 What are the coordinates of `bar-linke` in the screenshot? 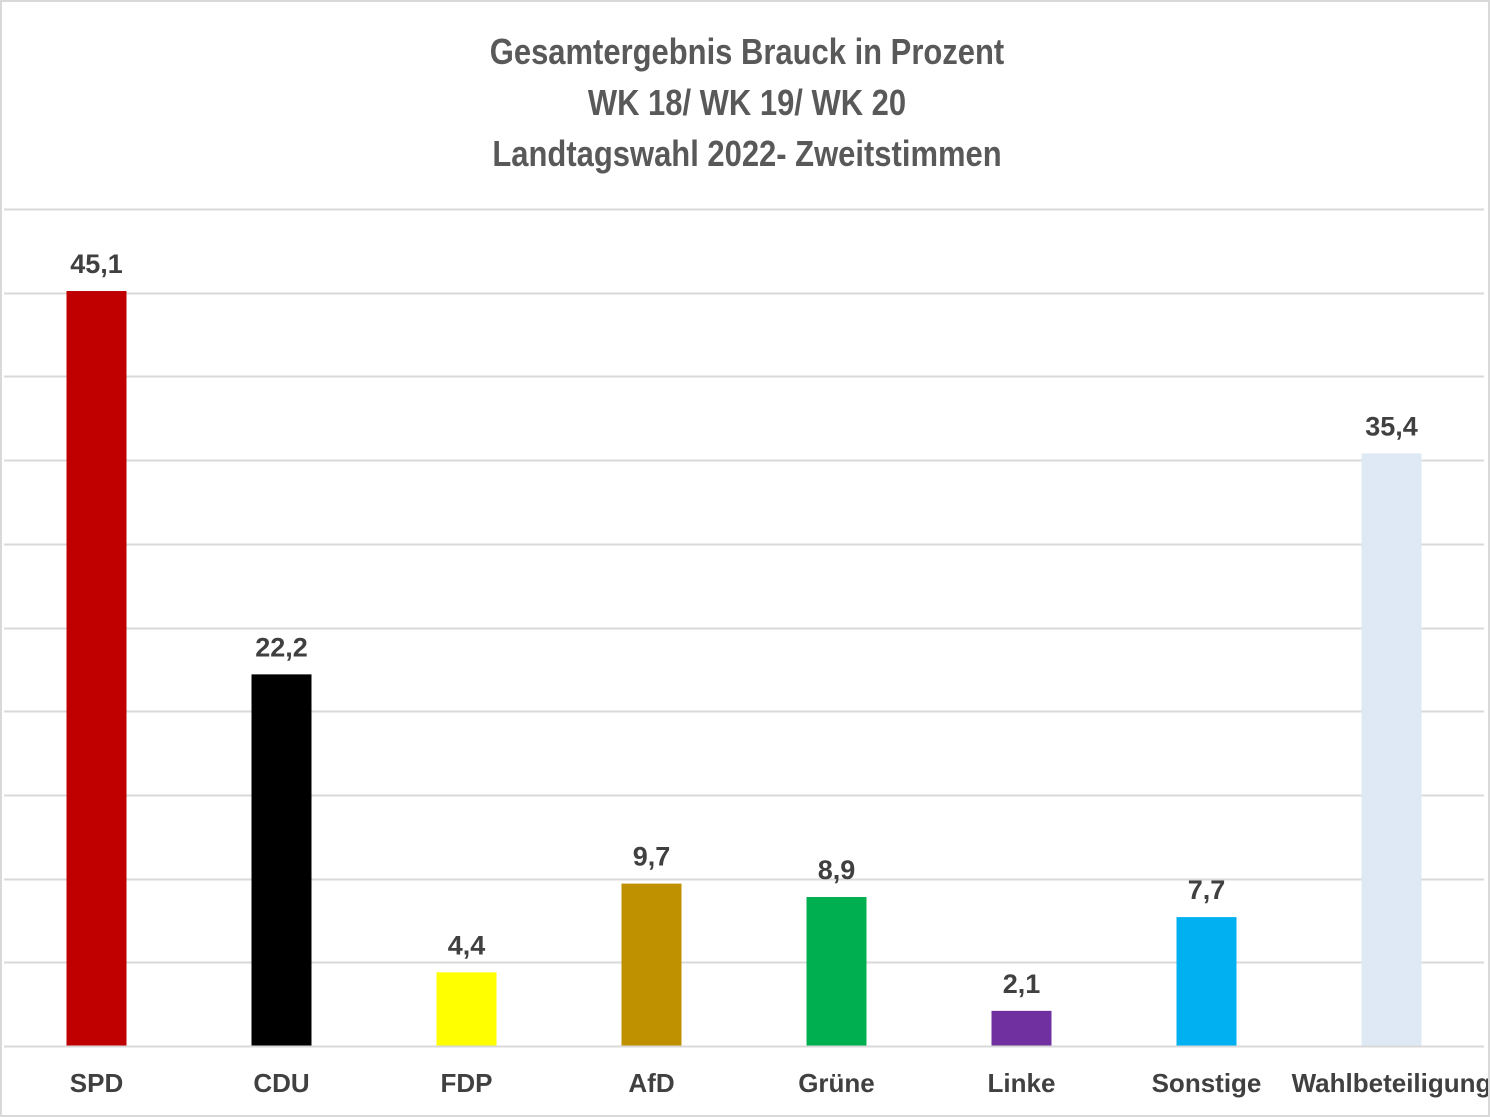 It's located at (1021, 1028).